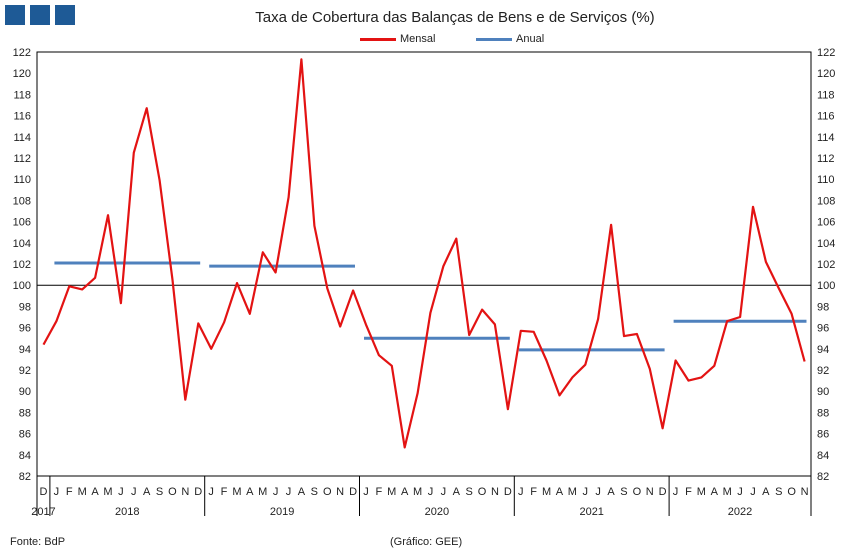  What do you see at coordinates (378, 39) in the screenshot?
I see `legend-swatch-mensal` at bounding box center [378, 39].